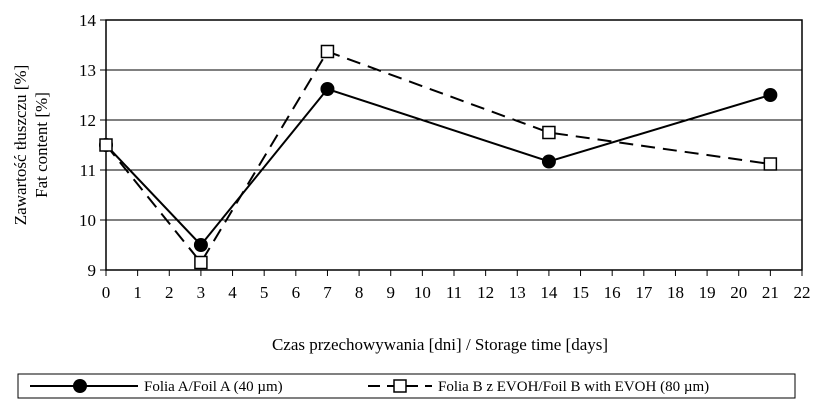  What do you see at coordinates (88, 170) in the screenshot?
I see `y-tick-label: 11` at bounding box center [88, 170].